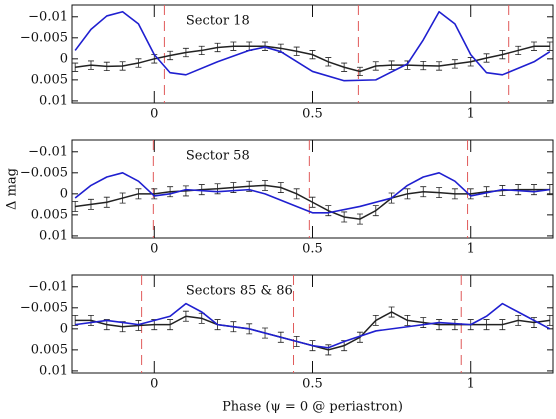 Image resolution: width=556 pixels, height=419 pixels. I want to click on x-axis-label: Phase (ψ = 0 @ periastron), so click(312, 407).